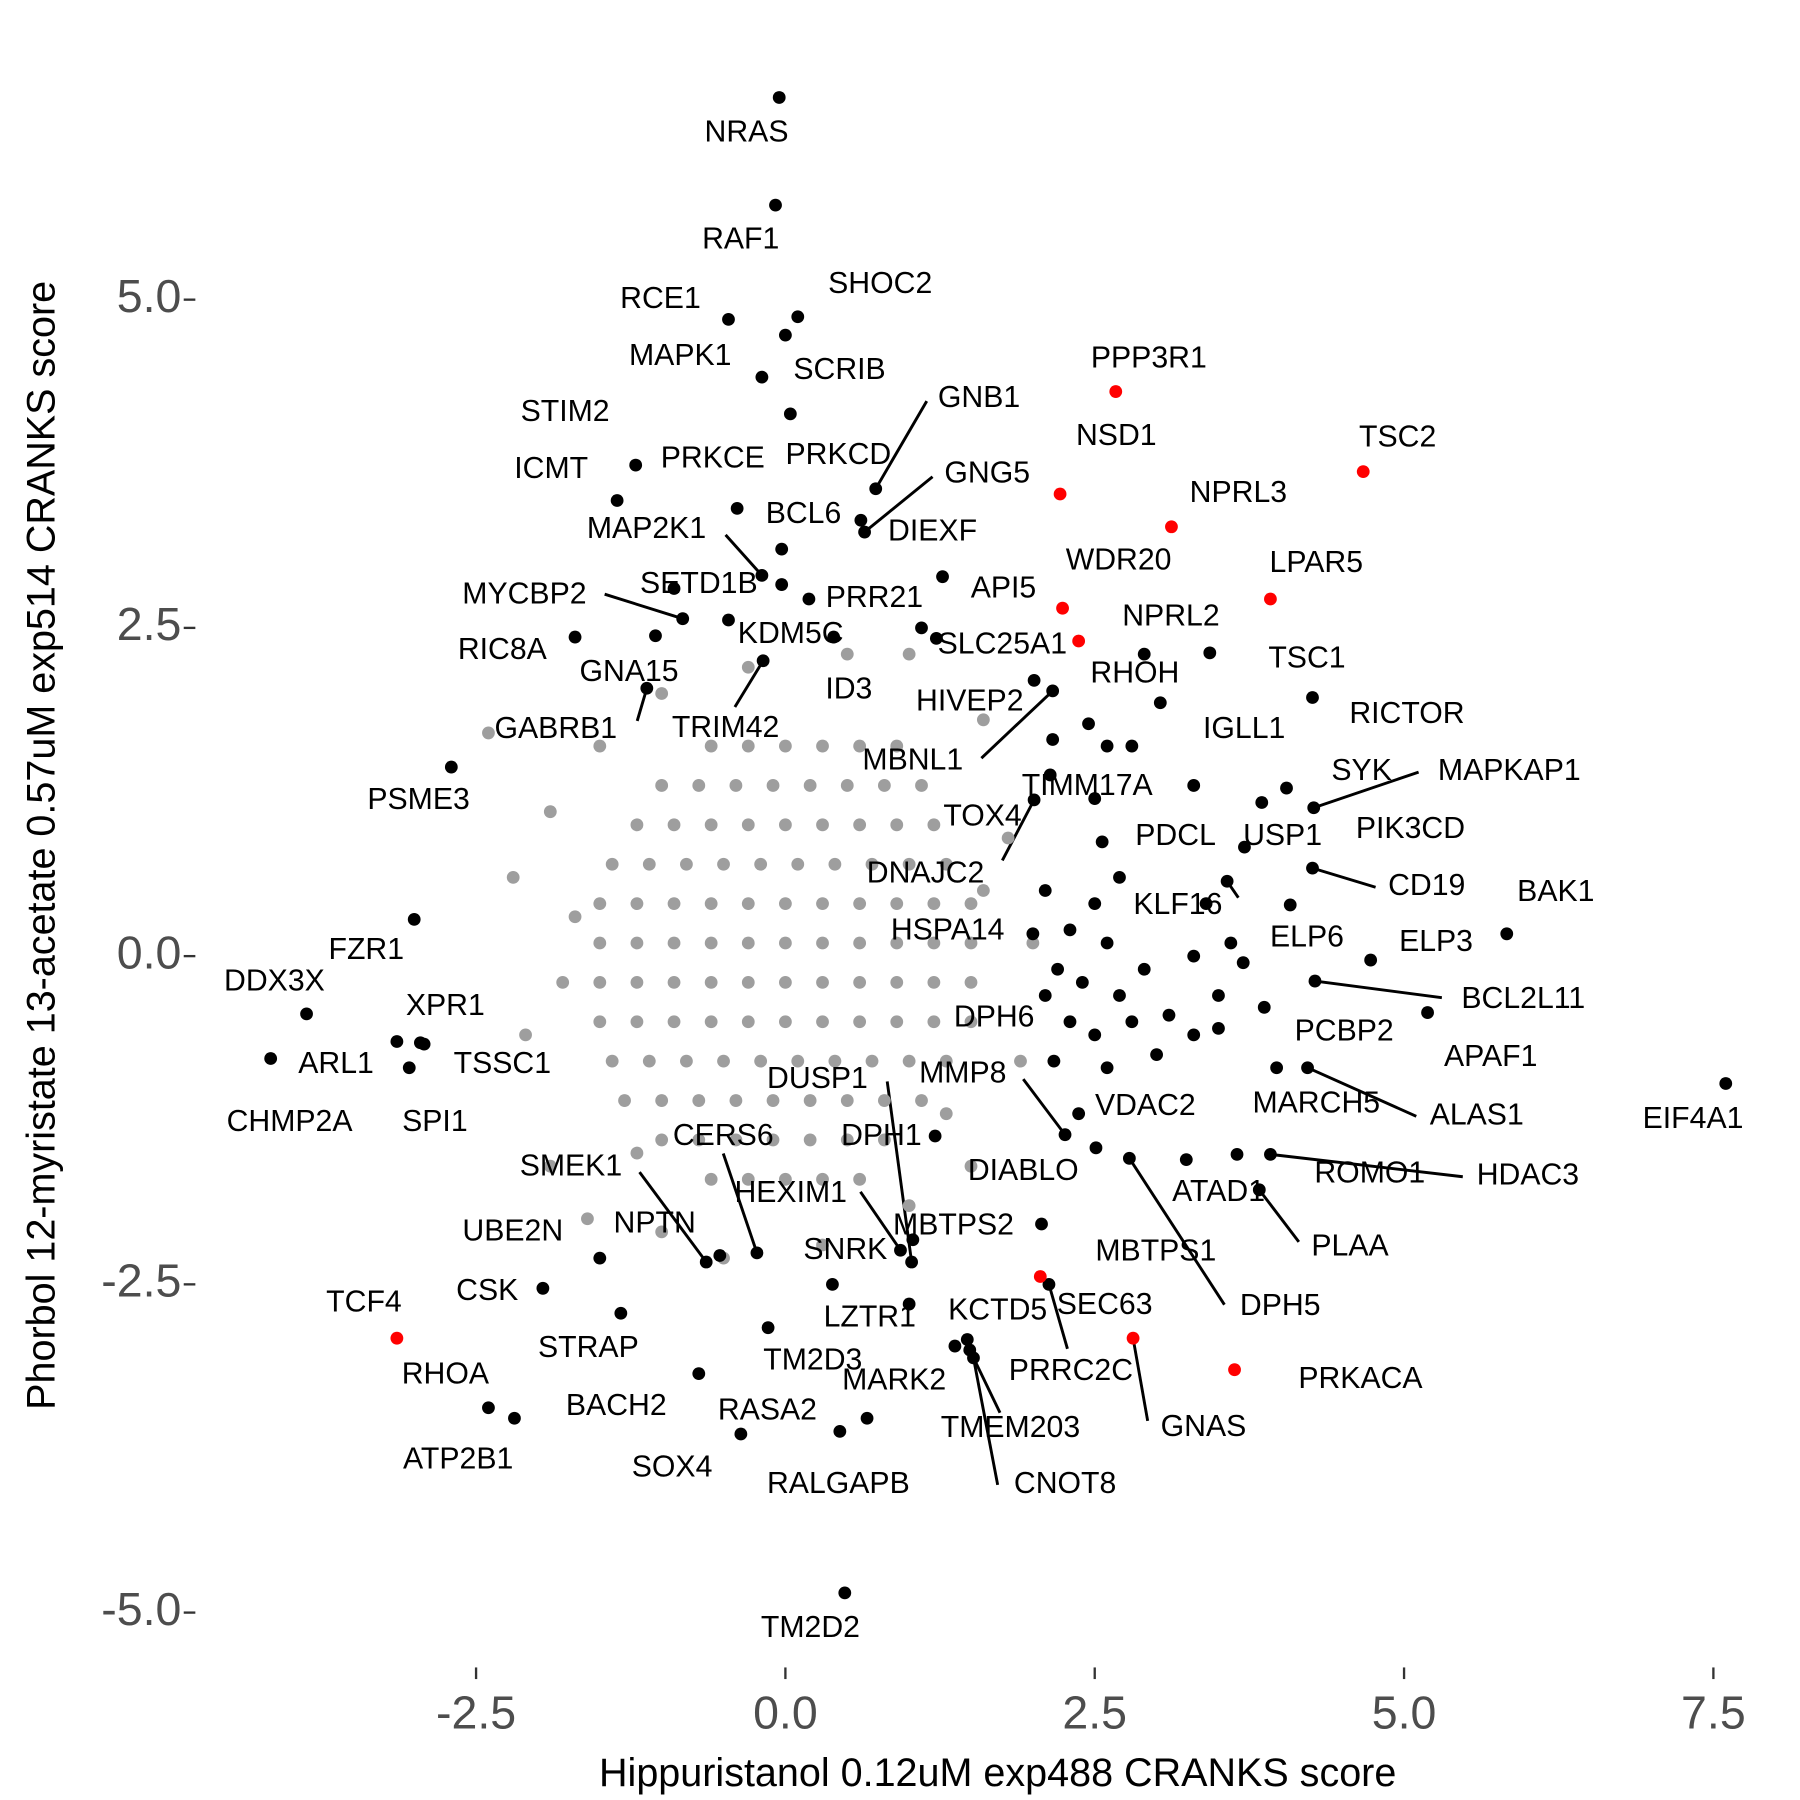 This screenshot has width=1800, height=1800. Describe the element at coordinates (672, 1467) in the screenshot. I see `point-label: SOX4` at that location.